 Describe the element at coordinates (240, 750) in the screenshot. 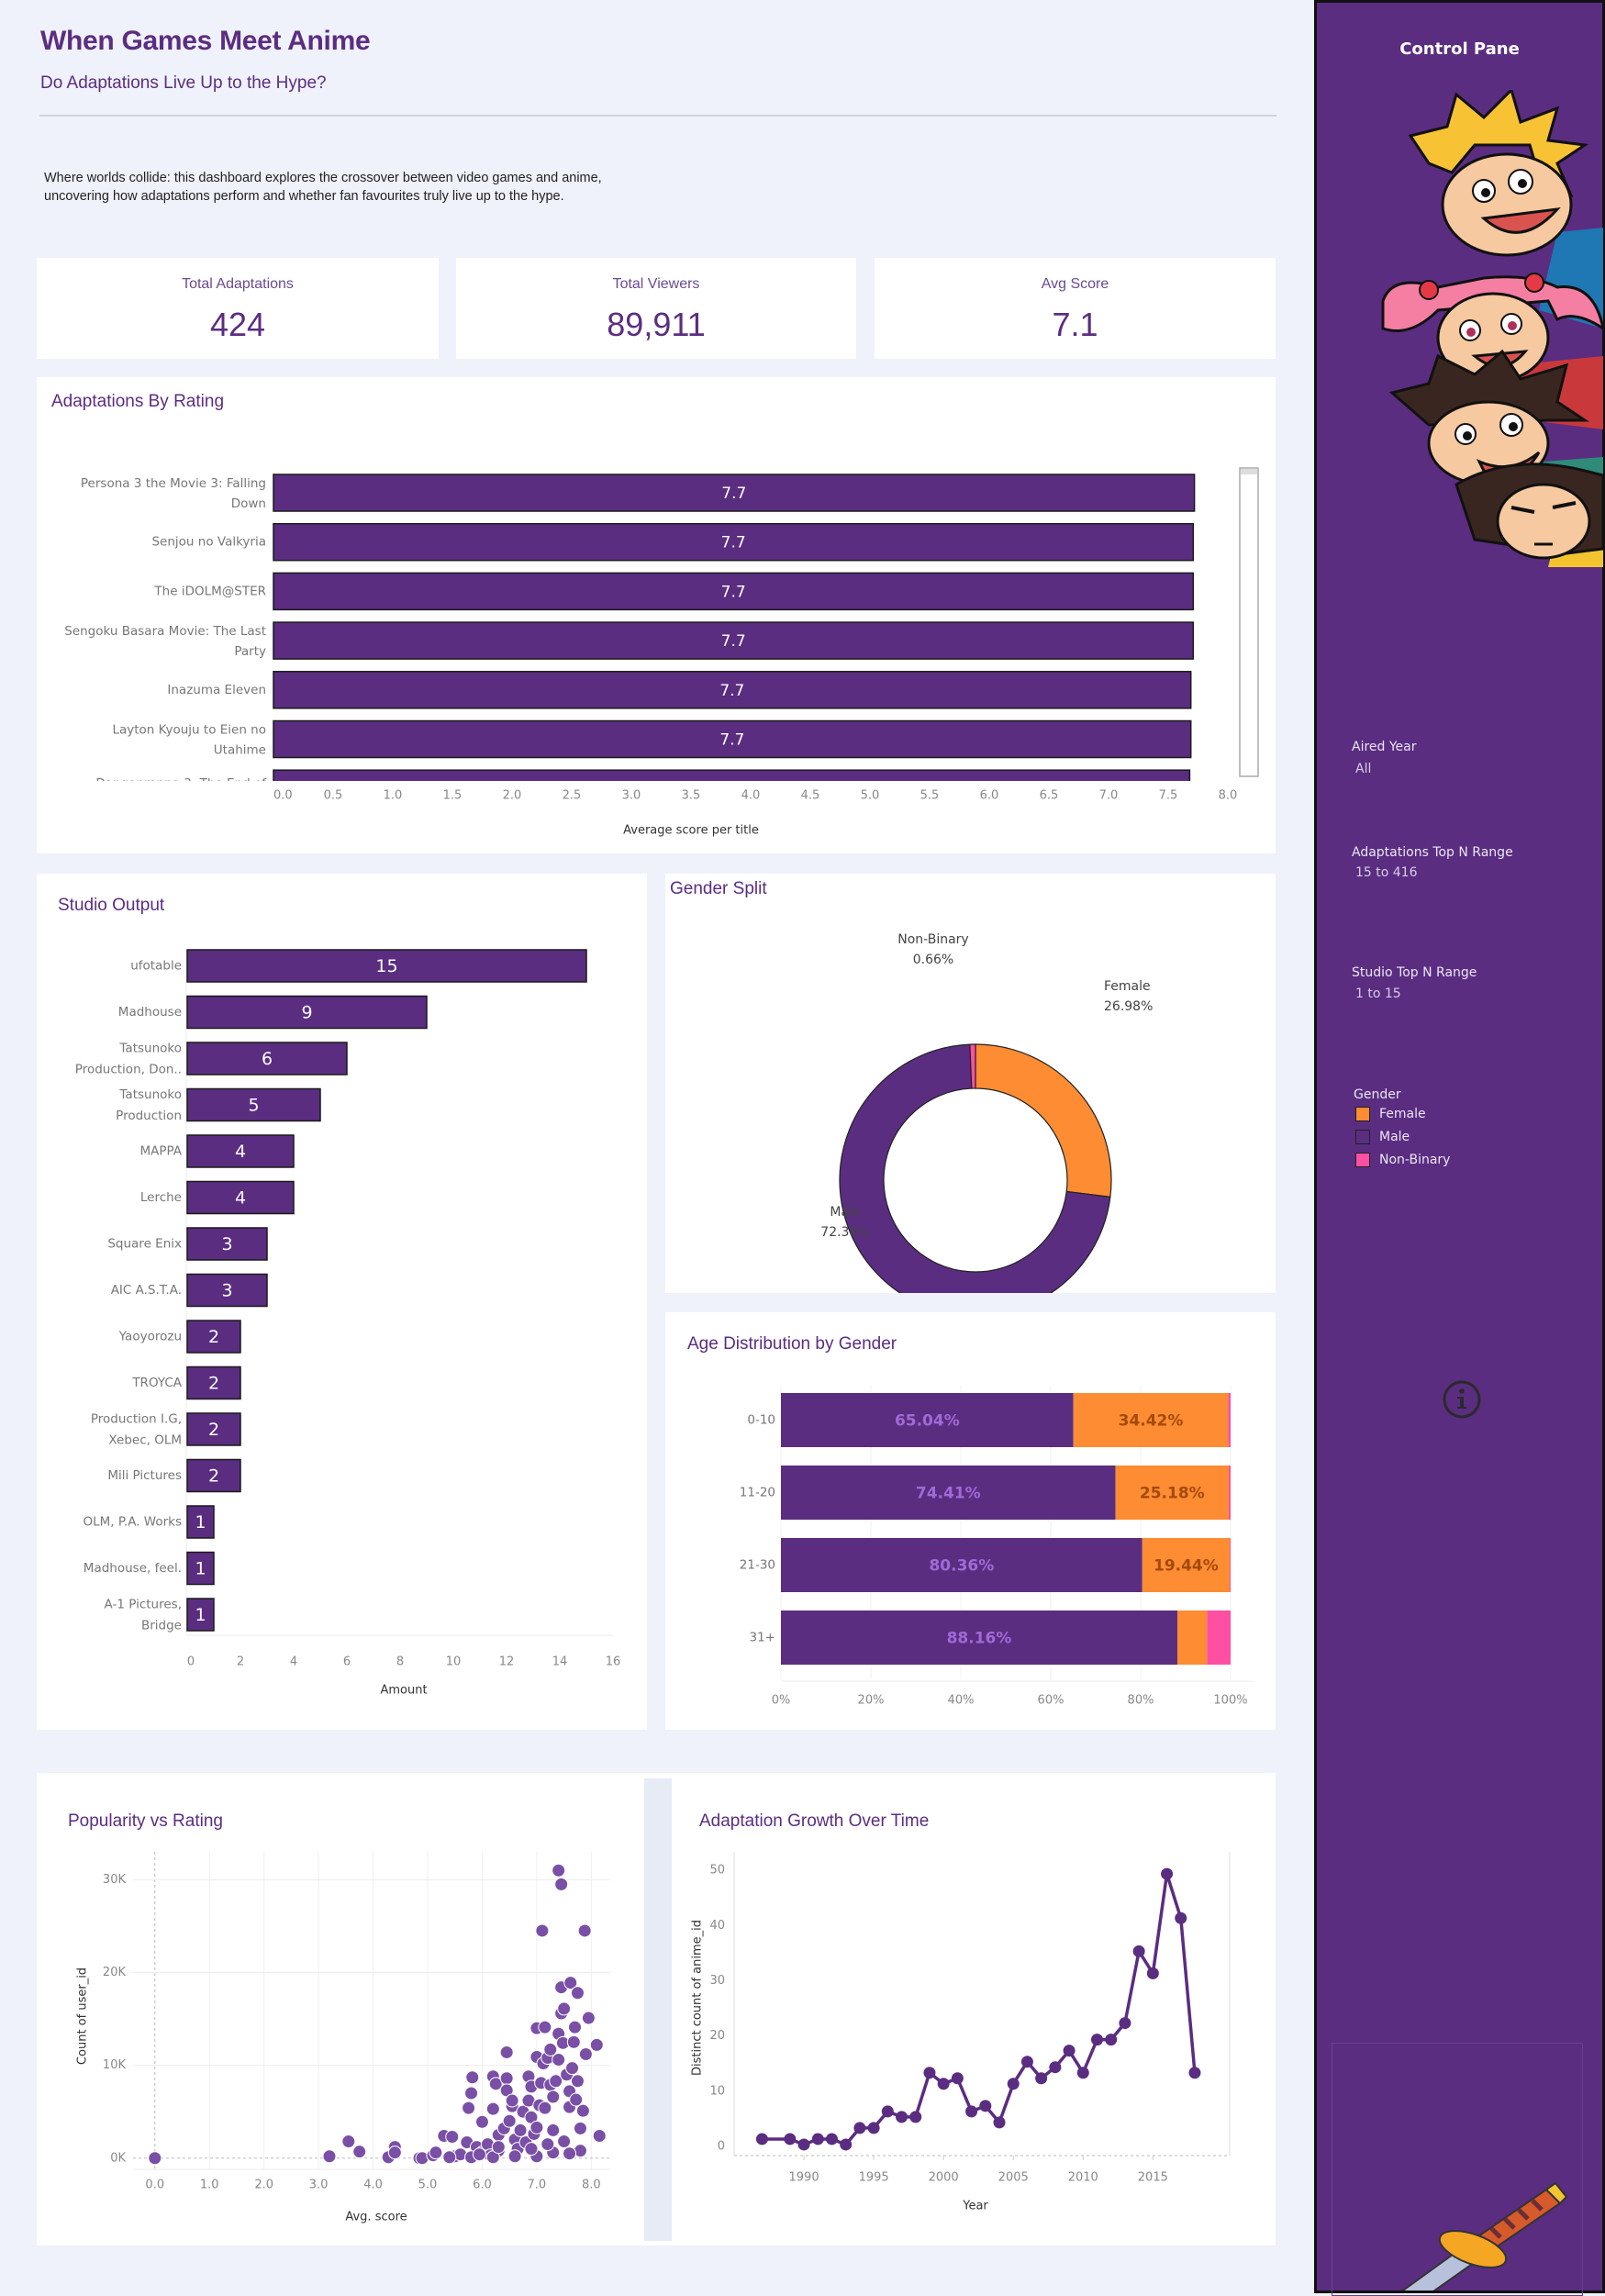

I see `rating-category-label: Utahime` at that location.